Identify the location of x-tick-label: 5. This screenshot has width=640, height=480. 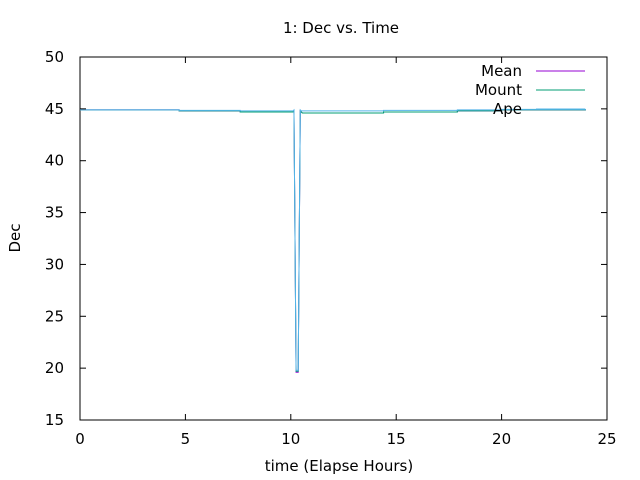
(186, 439).